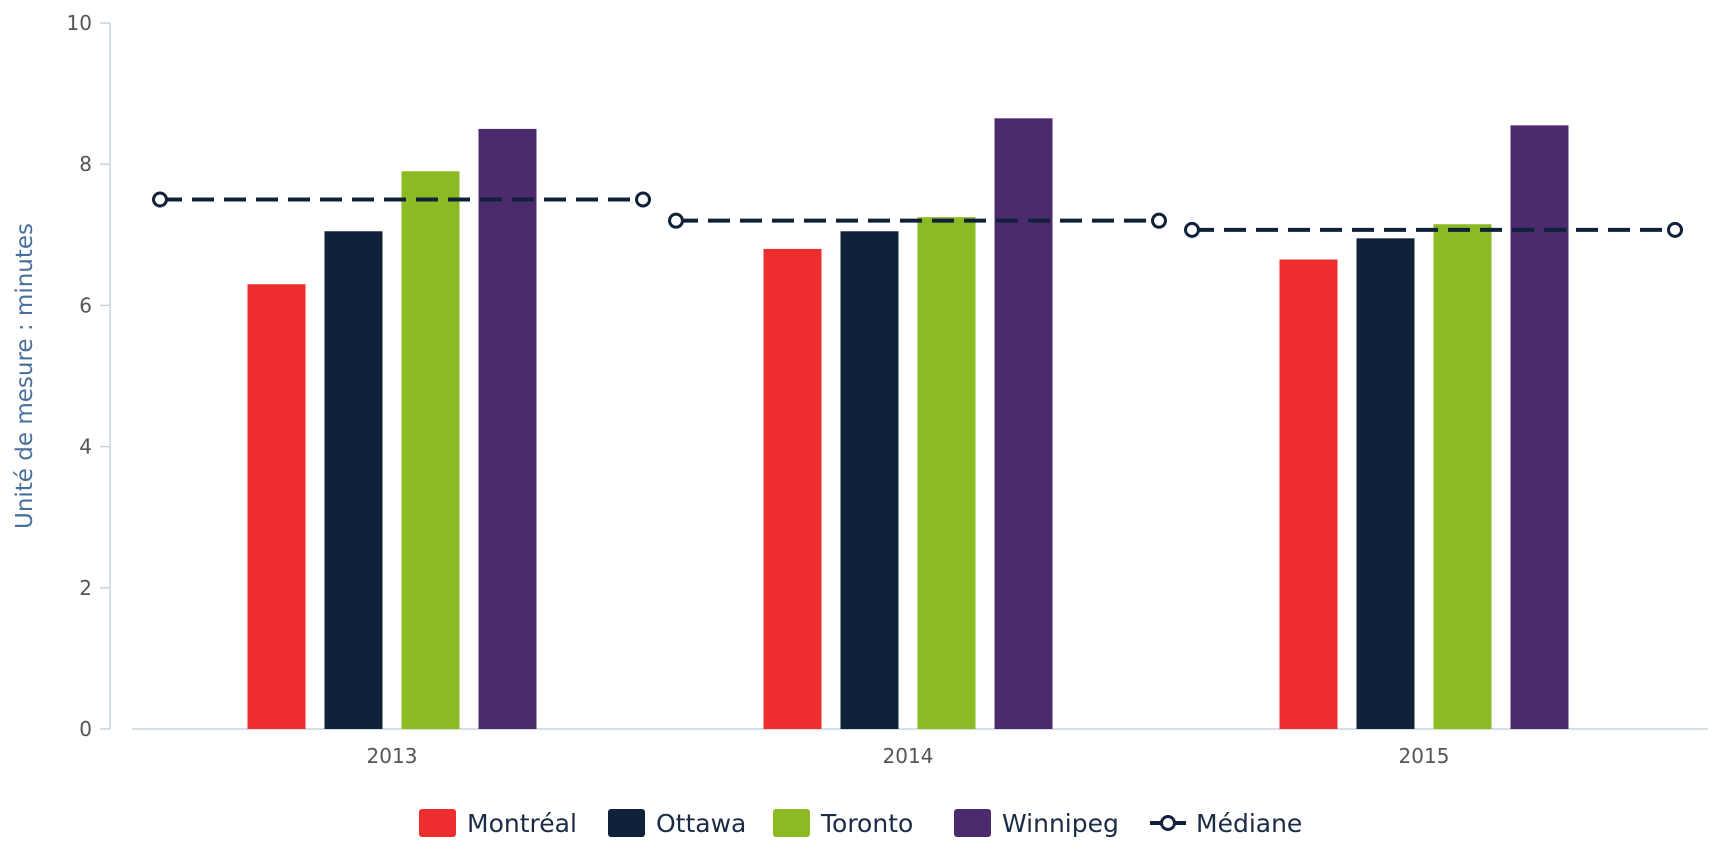  I want to click on median-line, so click(917, 214).